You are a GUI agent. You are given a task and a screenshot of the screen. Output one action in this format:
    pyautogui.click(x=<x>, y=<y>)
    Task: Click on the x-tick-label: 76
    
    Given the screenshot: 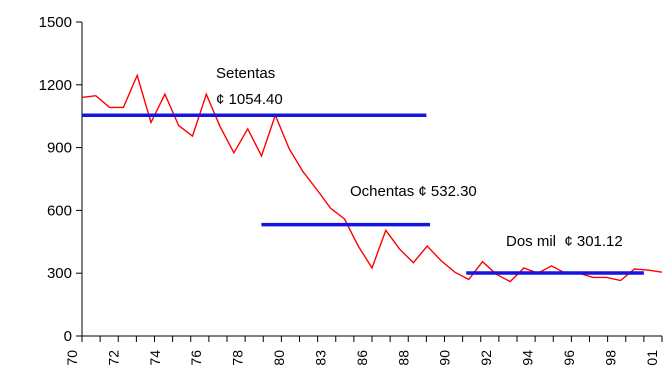 What is the action you would take?
    pyautogui.click(x=196, y=358)
    